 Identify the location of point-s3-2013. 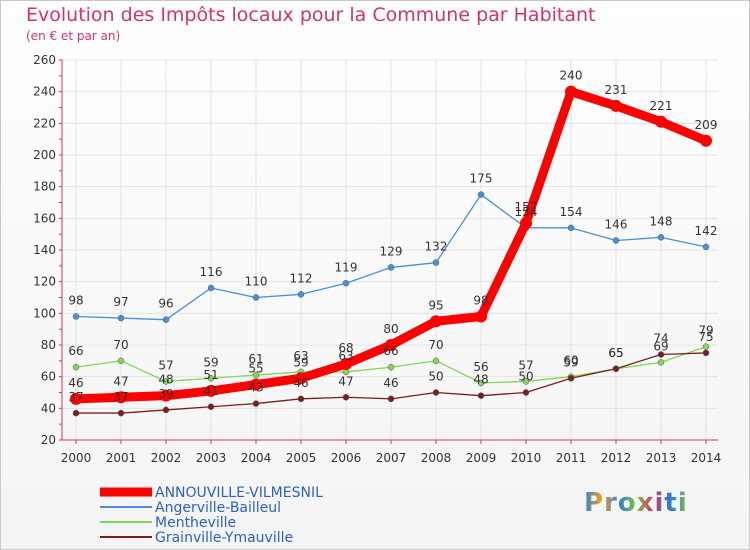
(661, 354).